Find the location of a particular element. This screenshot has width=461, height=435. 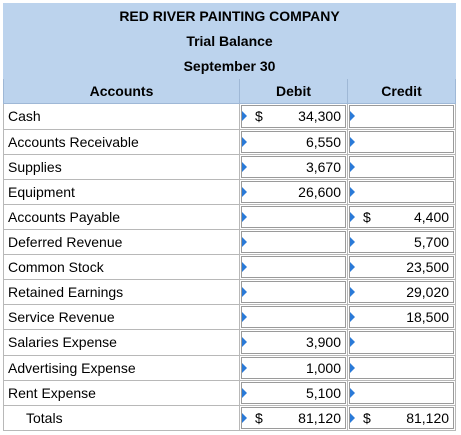

debit-total-input: $81,120 is located at coordinates (293, 417).